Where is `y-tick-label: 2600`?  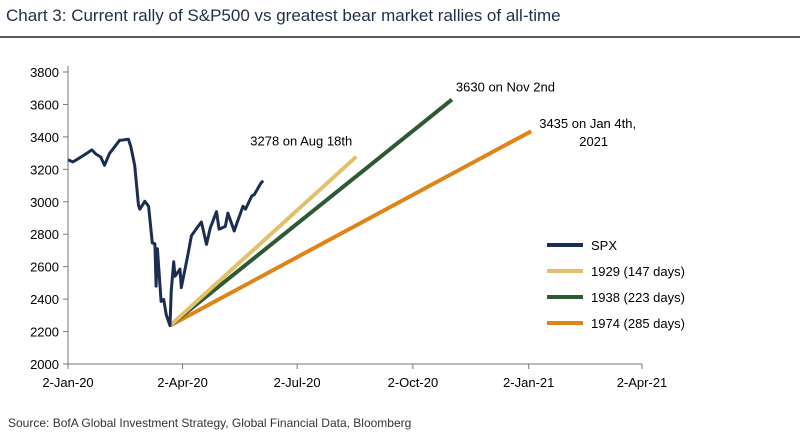
y-tick-label: 2600 is located at coordinates (44, 267).